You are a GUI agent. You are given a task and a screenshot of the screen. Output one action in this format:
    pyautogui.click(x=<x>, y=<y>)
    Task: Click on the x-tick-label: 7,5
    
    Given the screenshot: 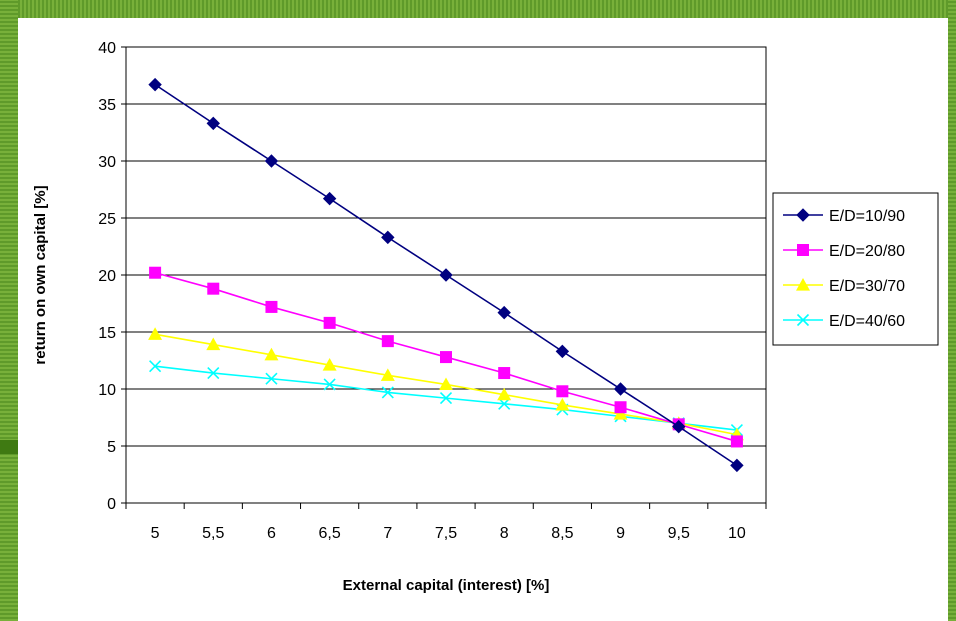 What is the action you would take?
    pyautogui.click(x=446, y=533)
    